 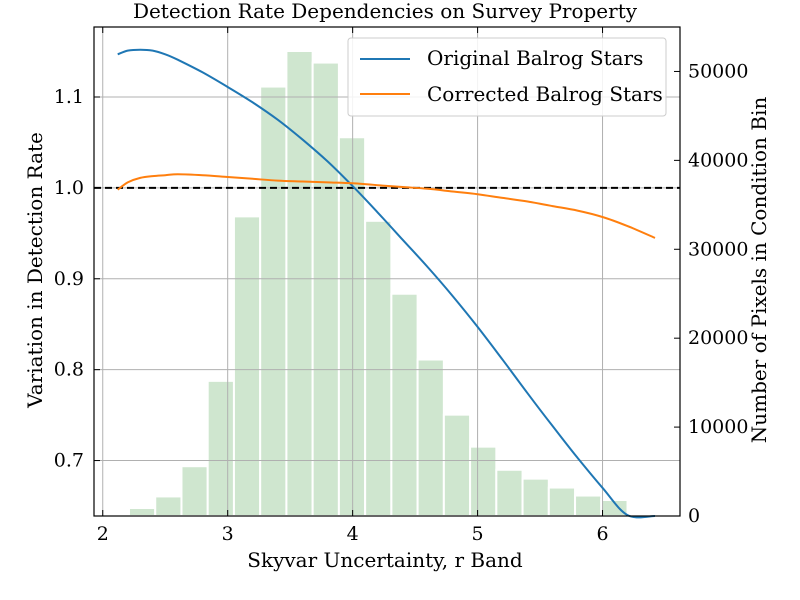 I want to click on x-axis-label: Skyvar Uncertainty, r Band, so click(x=385, y=560).